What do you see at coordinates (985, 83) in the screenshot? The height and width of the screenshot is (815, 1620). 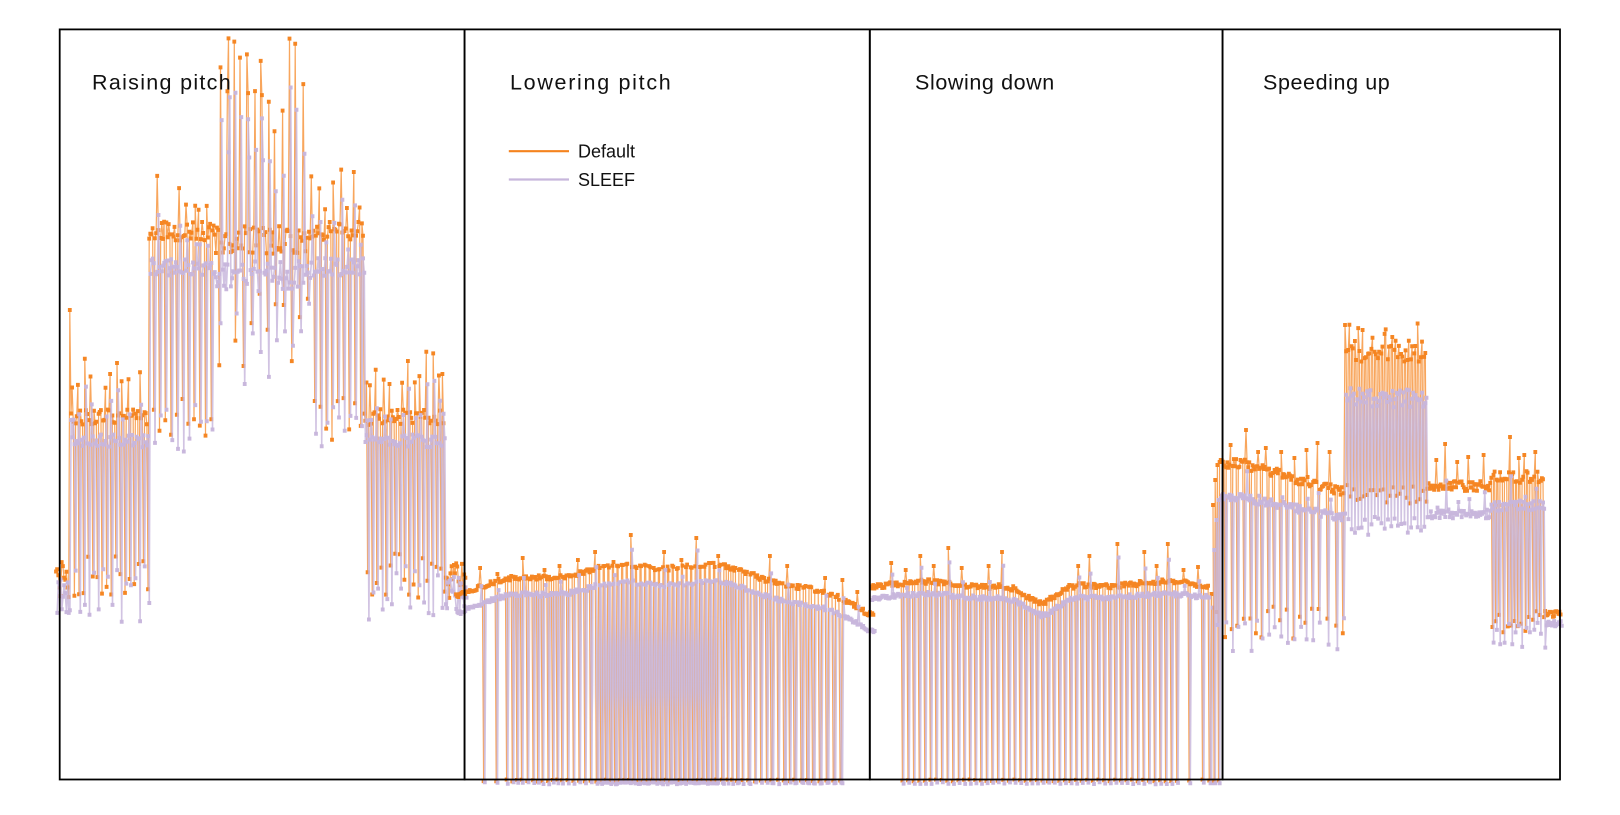 I see `svg-text: Slowing down` at bounding box center [985, 83].